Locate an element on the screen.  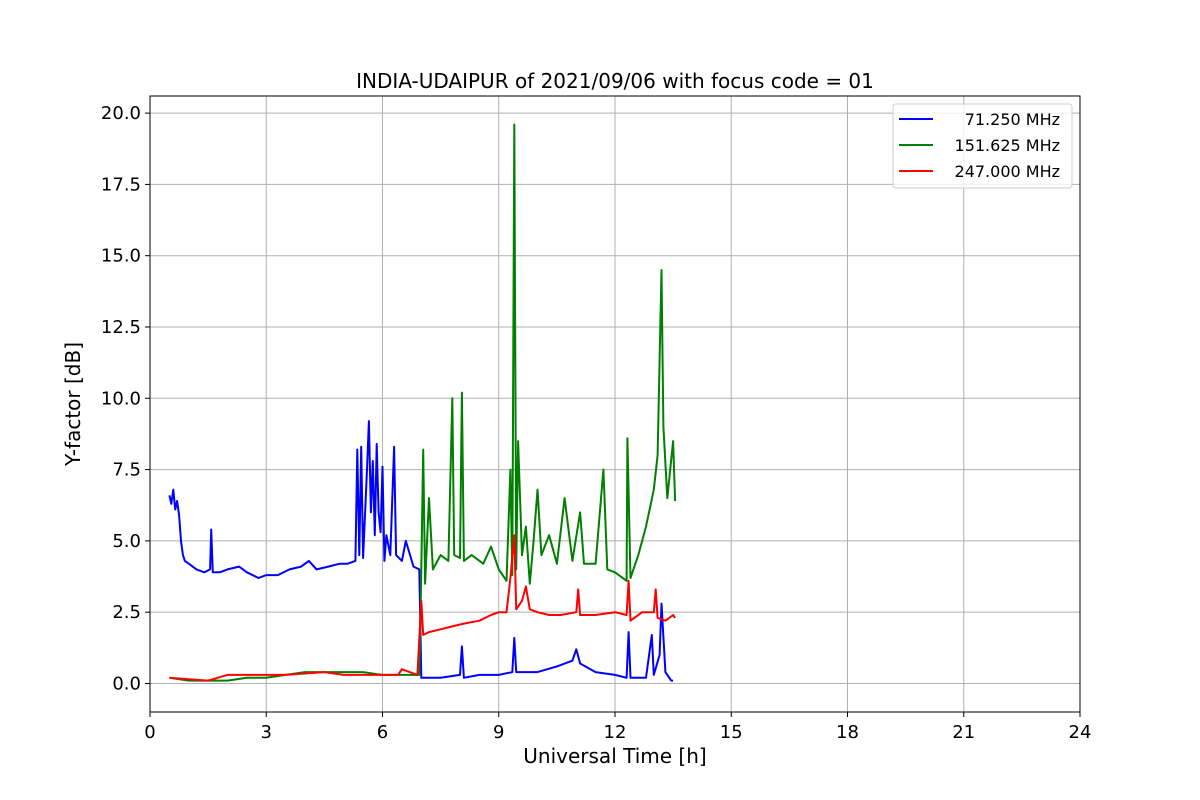
legend-label: 71.250 MHz is located at coordinates (1012, 119).